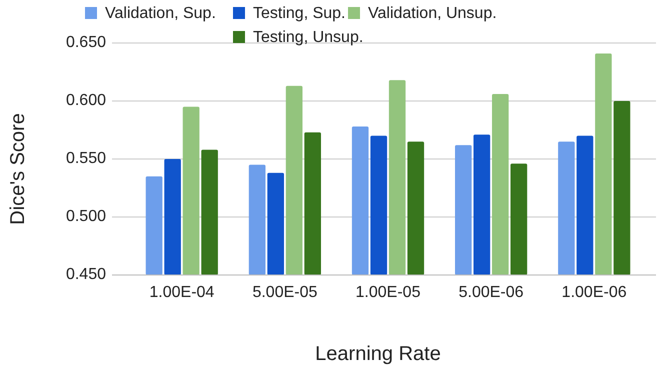 The image size is (666, 372). I want to click on y-axis-title: Dice's Score, so click(18, 169).